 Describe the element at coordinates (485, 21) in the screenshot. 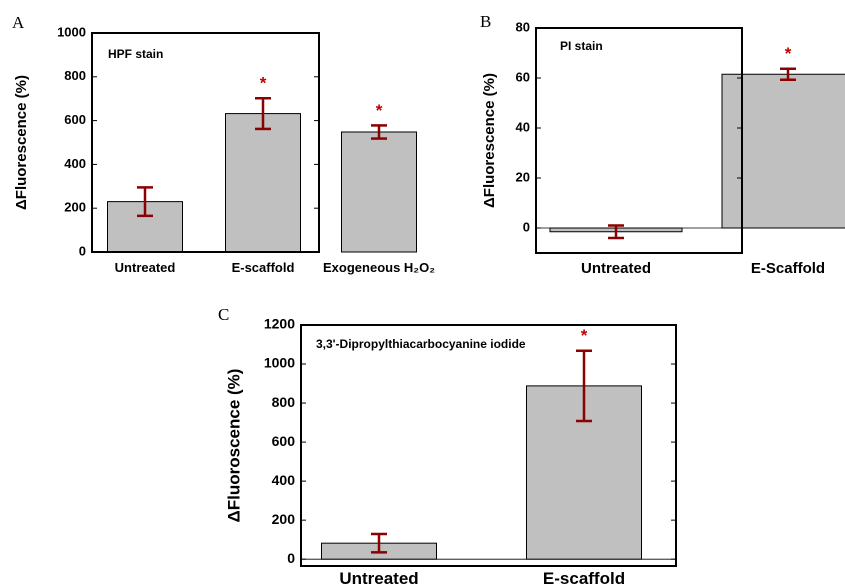

I see `panel-letter: B` at that location.